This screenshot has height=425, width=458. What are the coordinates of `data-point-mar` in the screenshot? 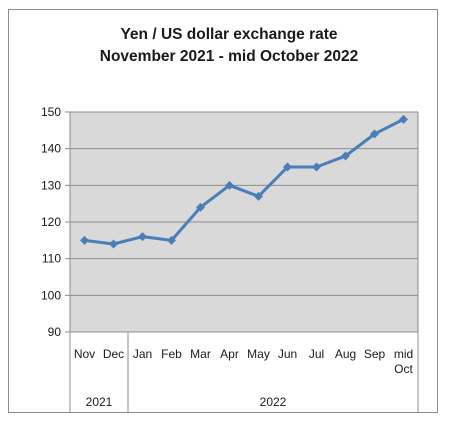 It's located at (200, 207).